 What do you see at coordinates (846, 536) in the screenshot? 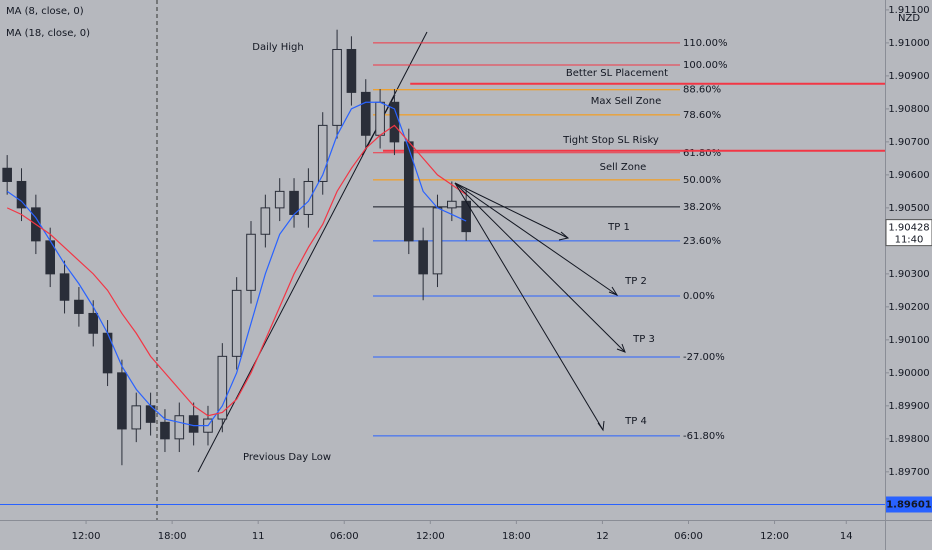
I see `x-tick-label: 14` at bounding box center [846, 536].